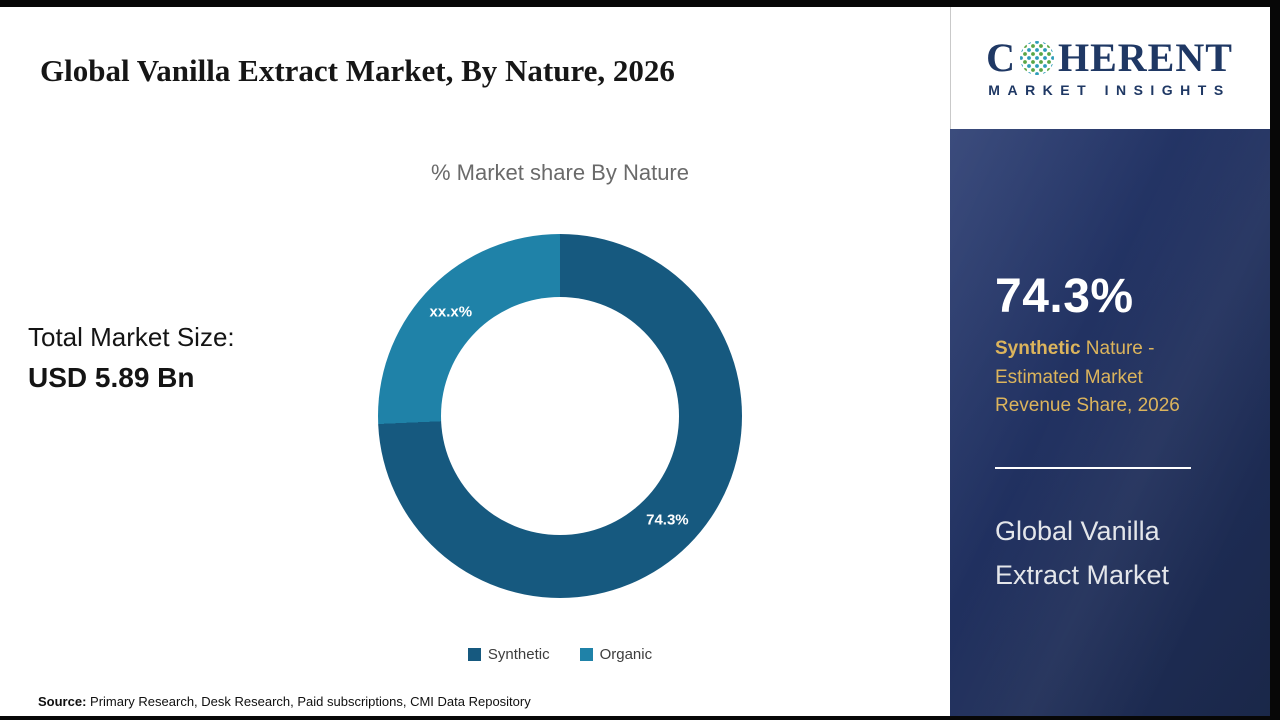 This screenshot has width=1280, height=720. I want to click on legend-swatch-synthetic, so click(474, 654).